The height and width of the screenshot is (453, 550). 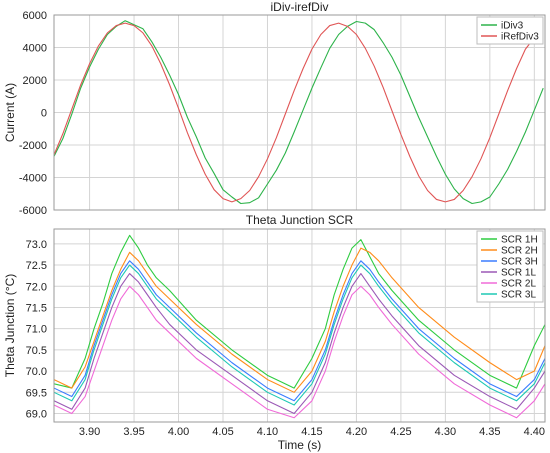 What do you see at coordinates (33, 146) in the screenshot?
I see `y-tick-label-0-2: -2000` at bounding box center [33, 146].